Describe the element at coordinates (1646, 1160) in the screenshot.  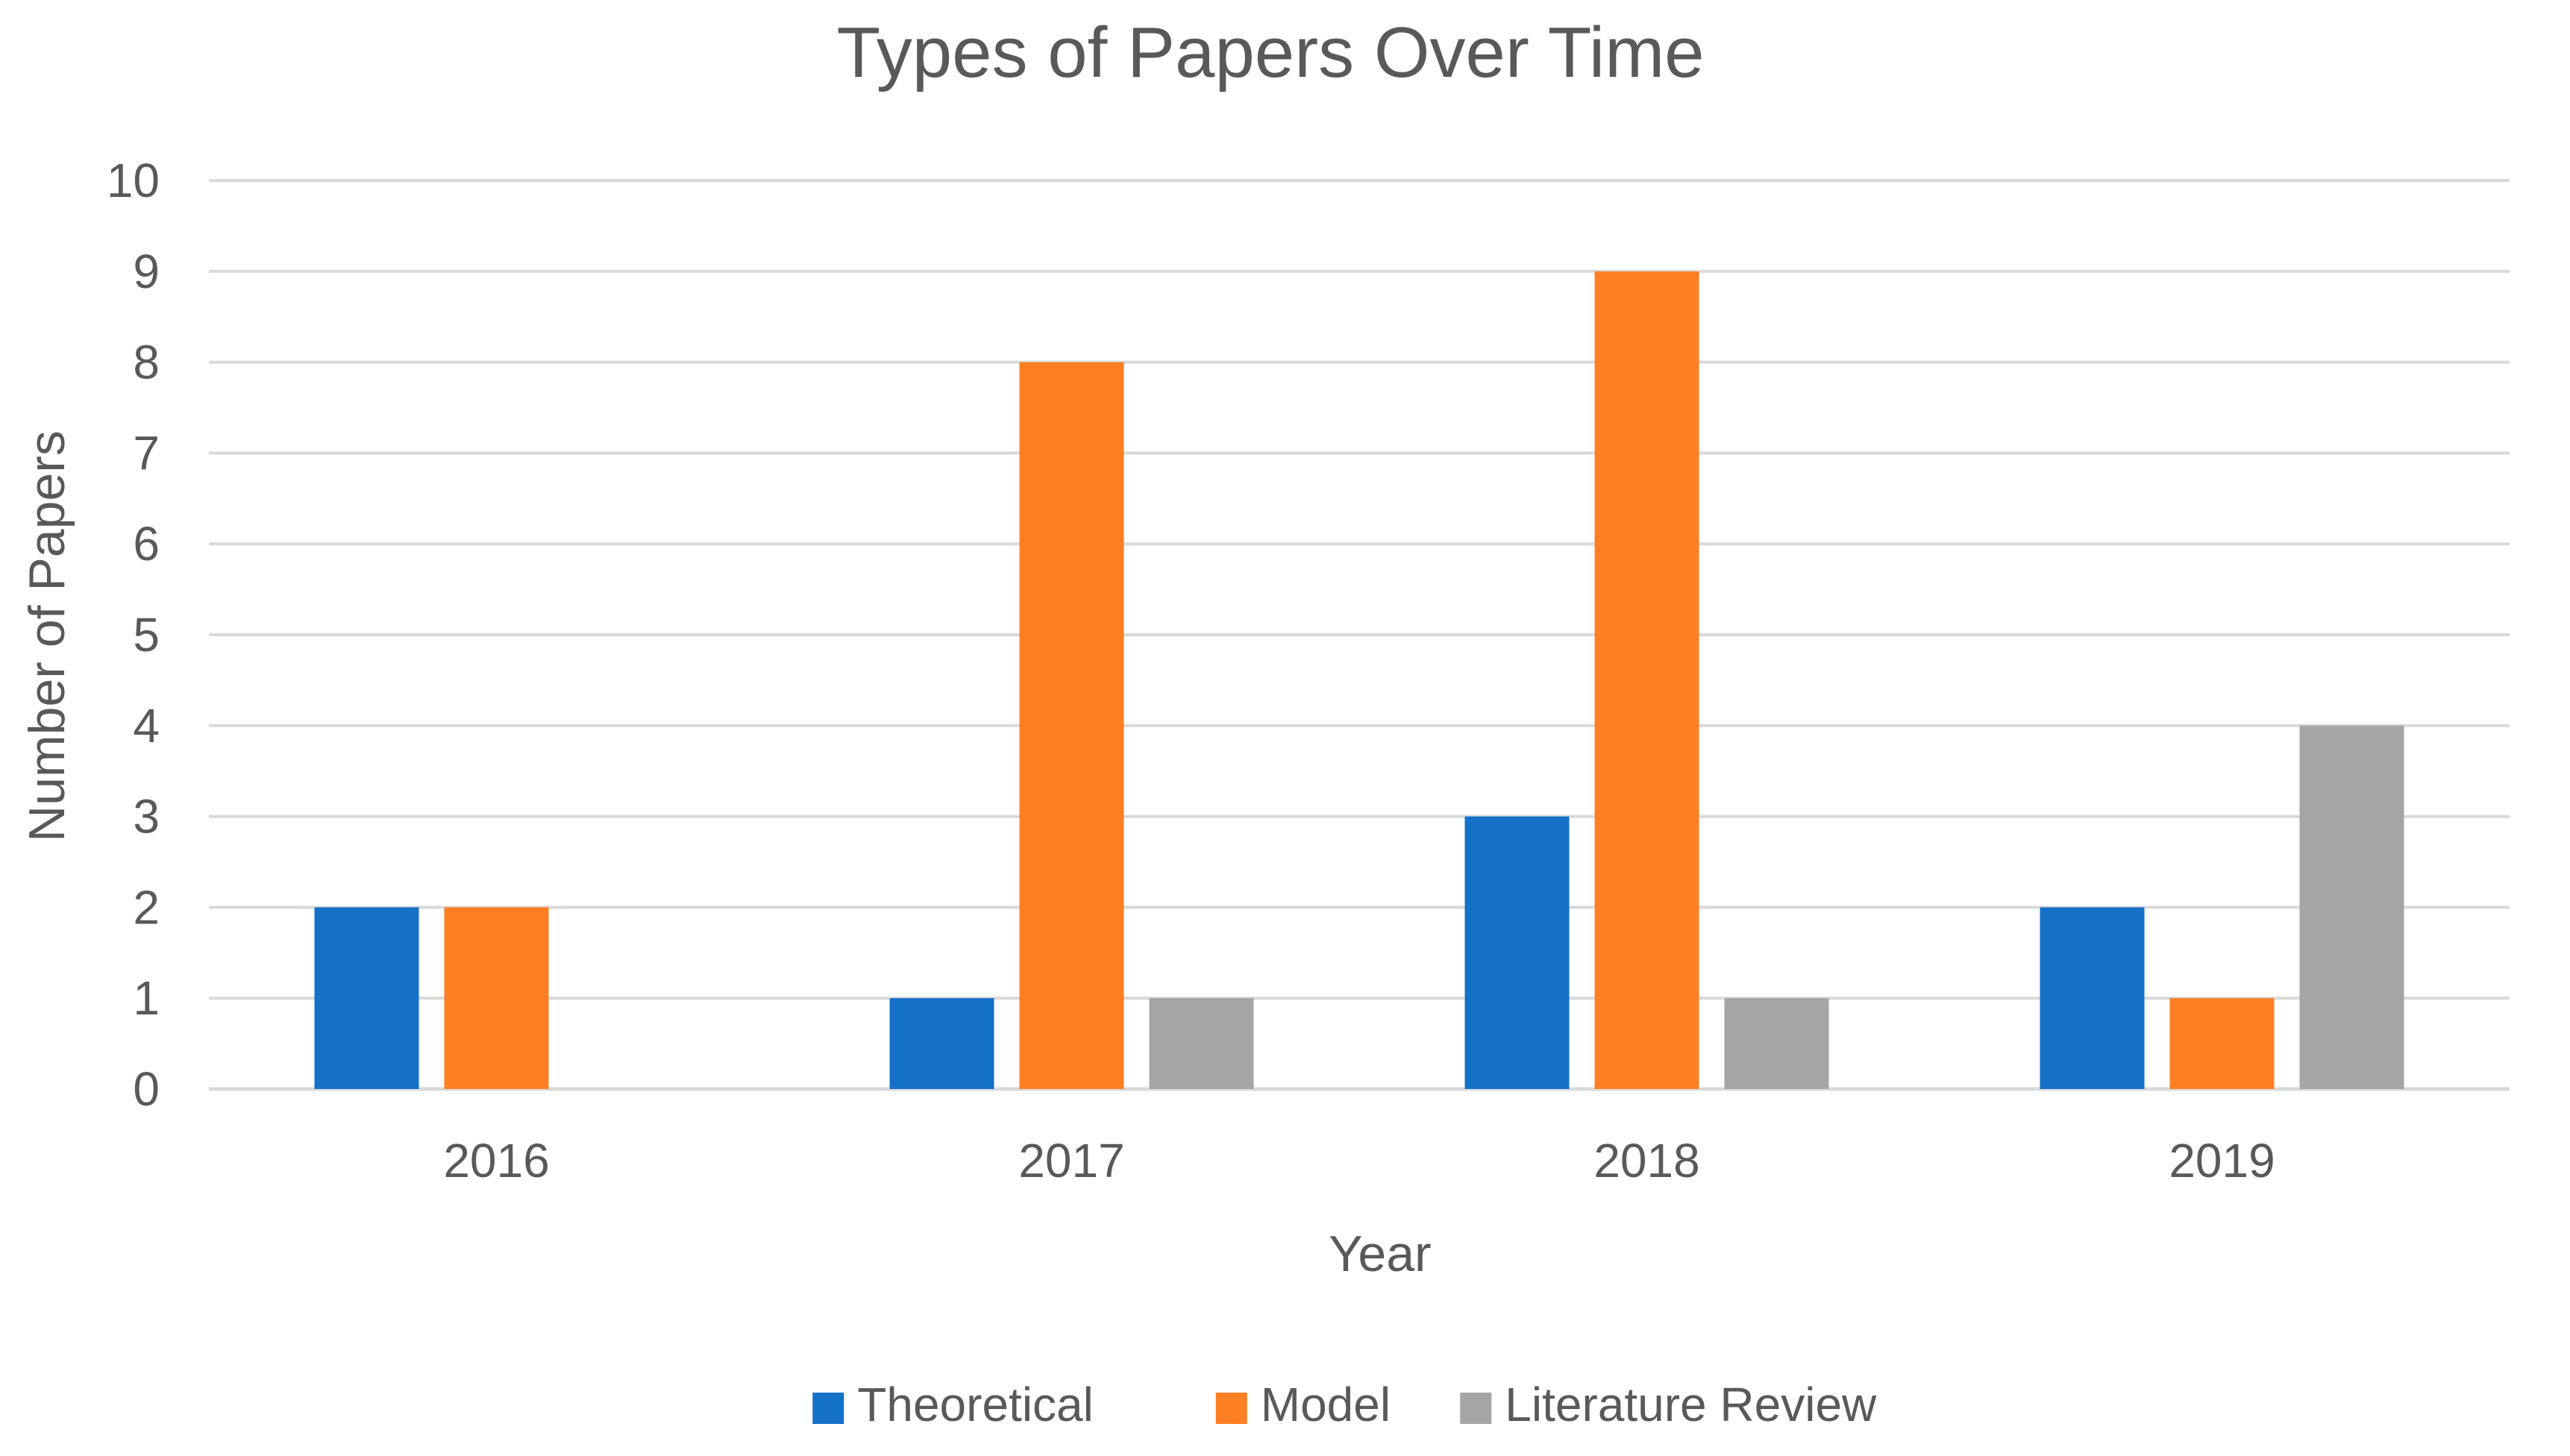
I see `x-tick-label: 2018` at that location.